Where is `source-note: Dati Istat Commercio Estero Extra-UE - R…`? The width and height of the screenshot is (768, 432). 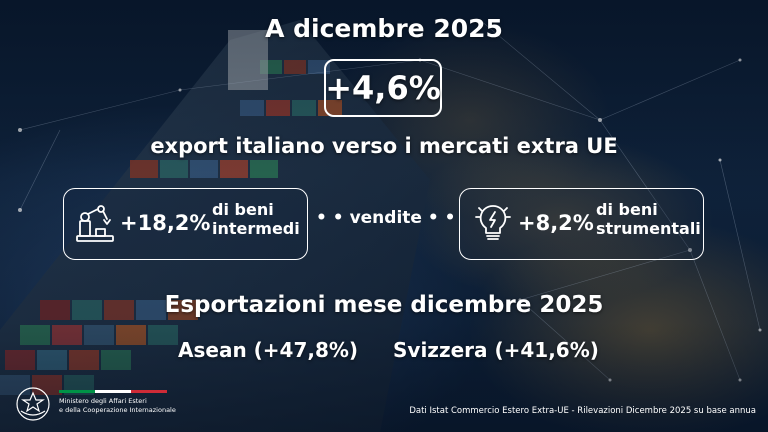 source-note: Dati Istat Commercio Estero Extra-UE - R… is located at coordinates (582, 411).